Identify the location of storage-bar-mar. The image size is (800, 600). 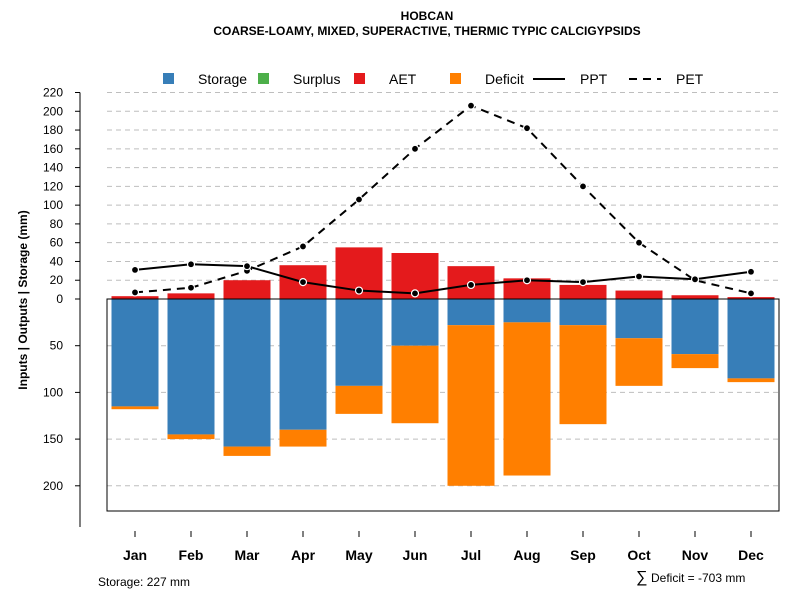
(247, 373).